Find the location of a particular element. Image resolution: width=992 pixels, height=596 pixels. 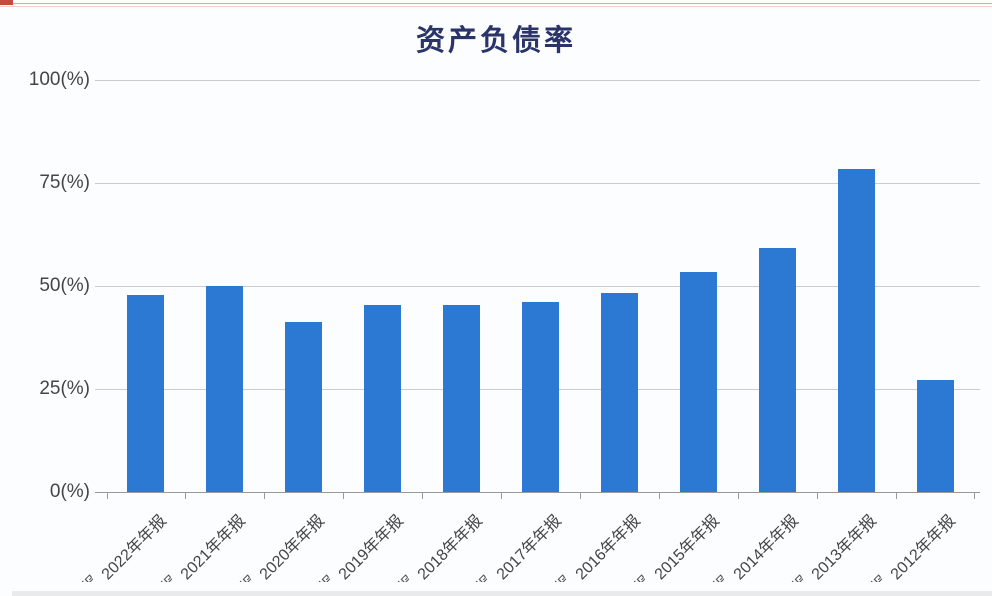

bar-2022年年报 is located at coordinates (146, 393).